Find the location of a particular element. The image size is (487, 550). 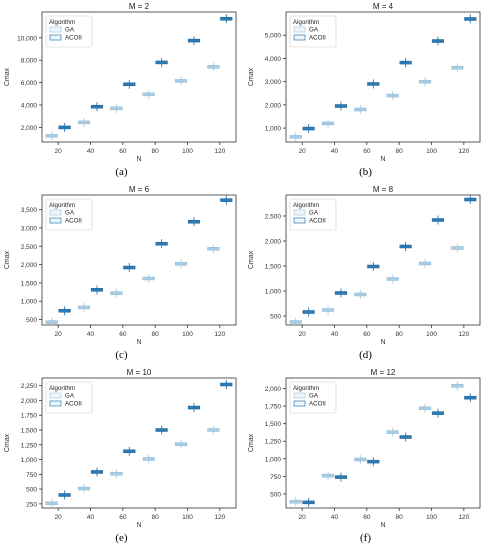

chart-title: M = 4 is located at coordinates (383, 6).